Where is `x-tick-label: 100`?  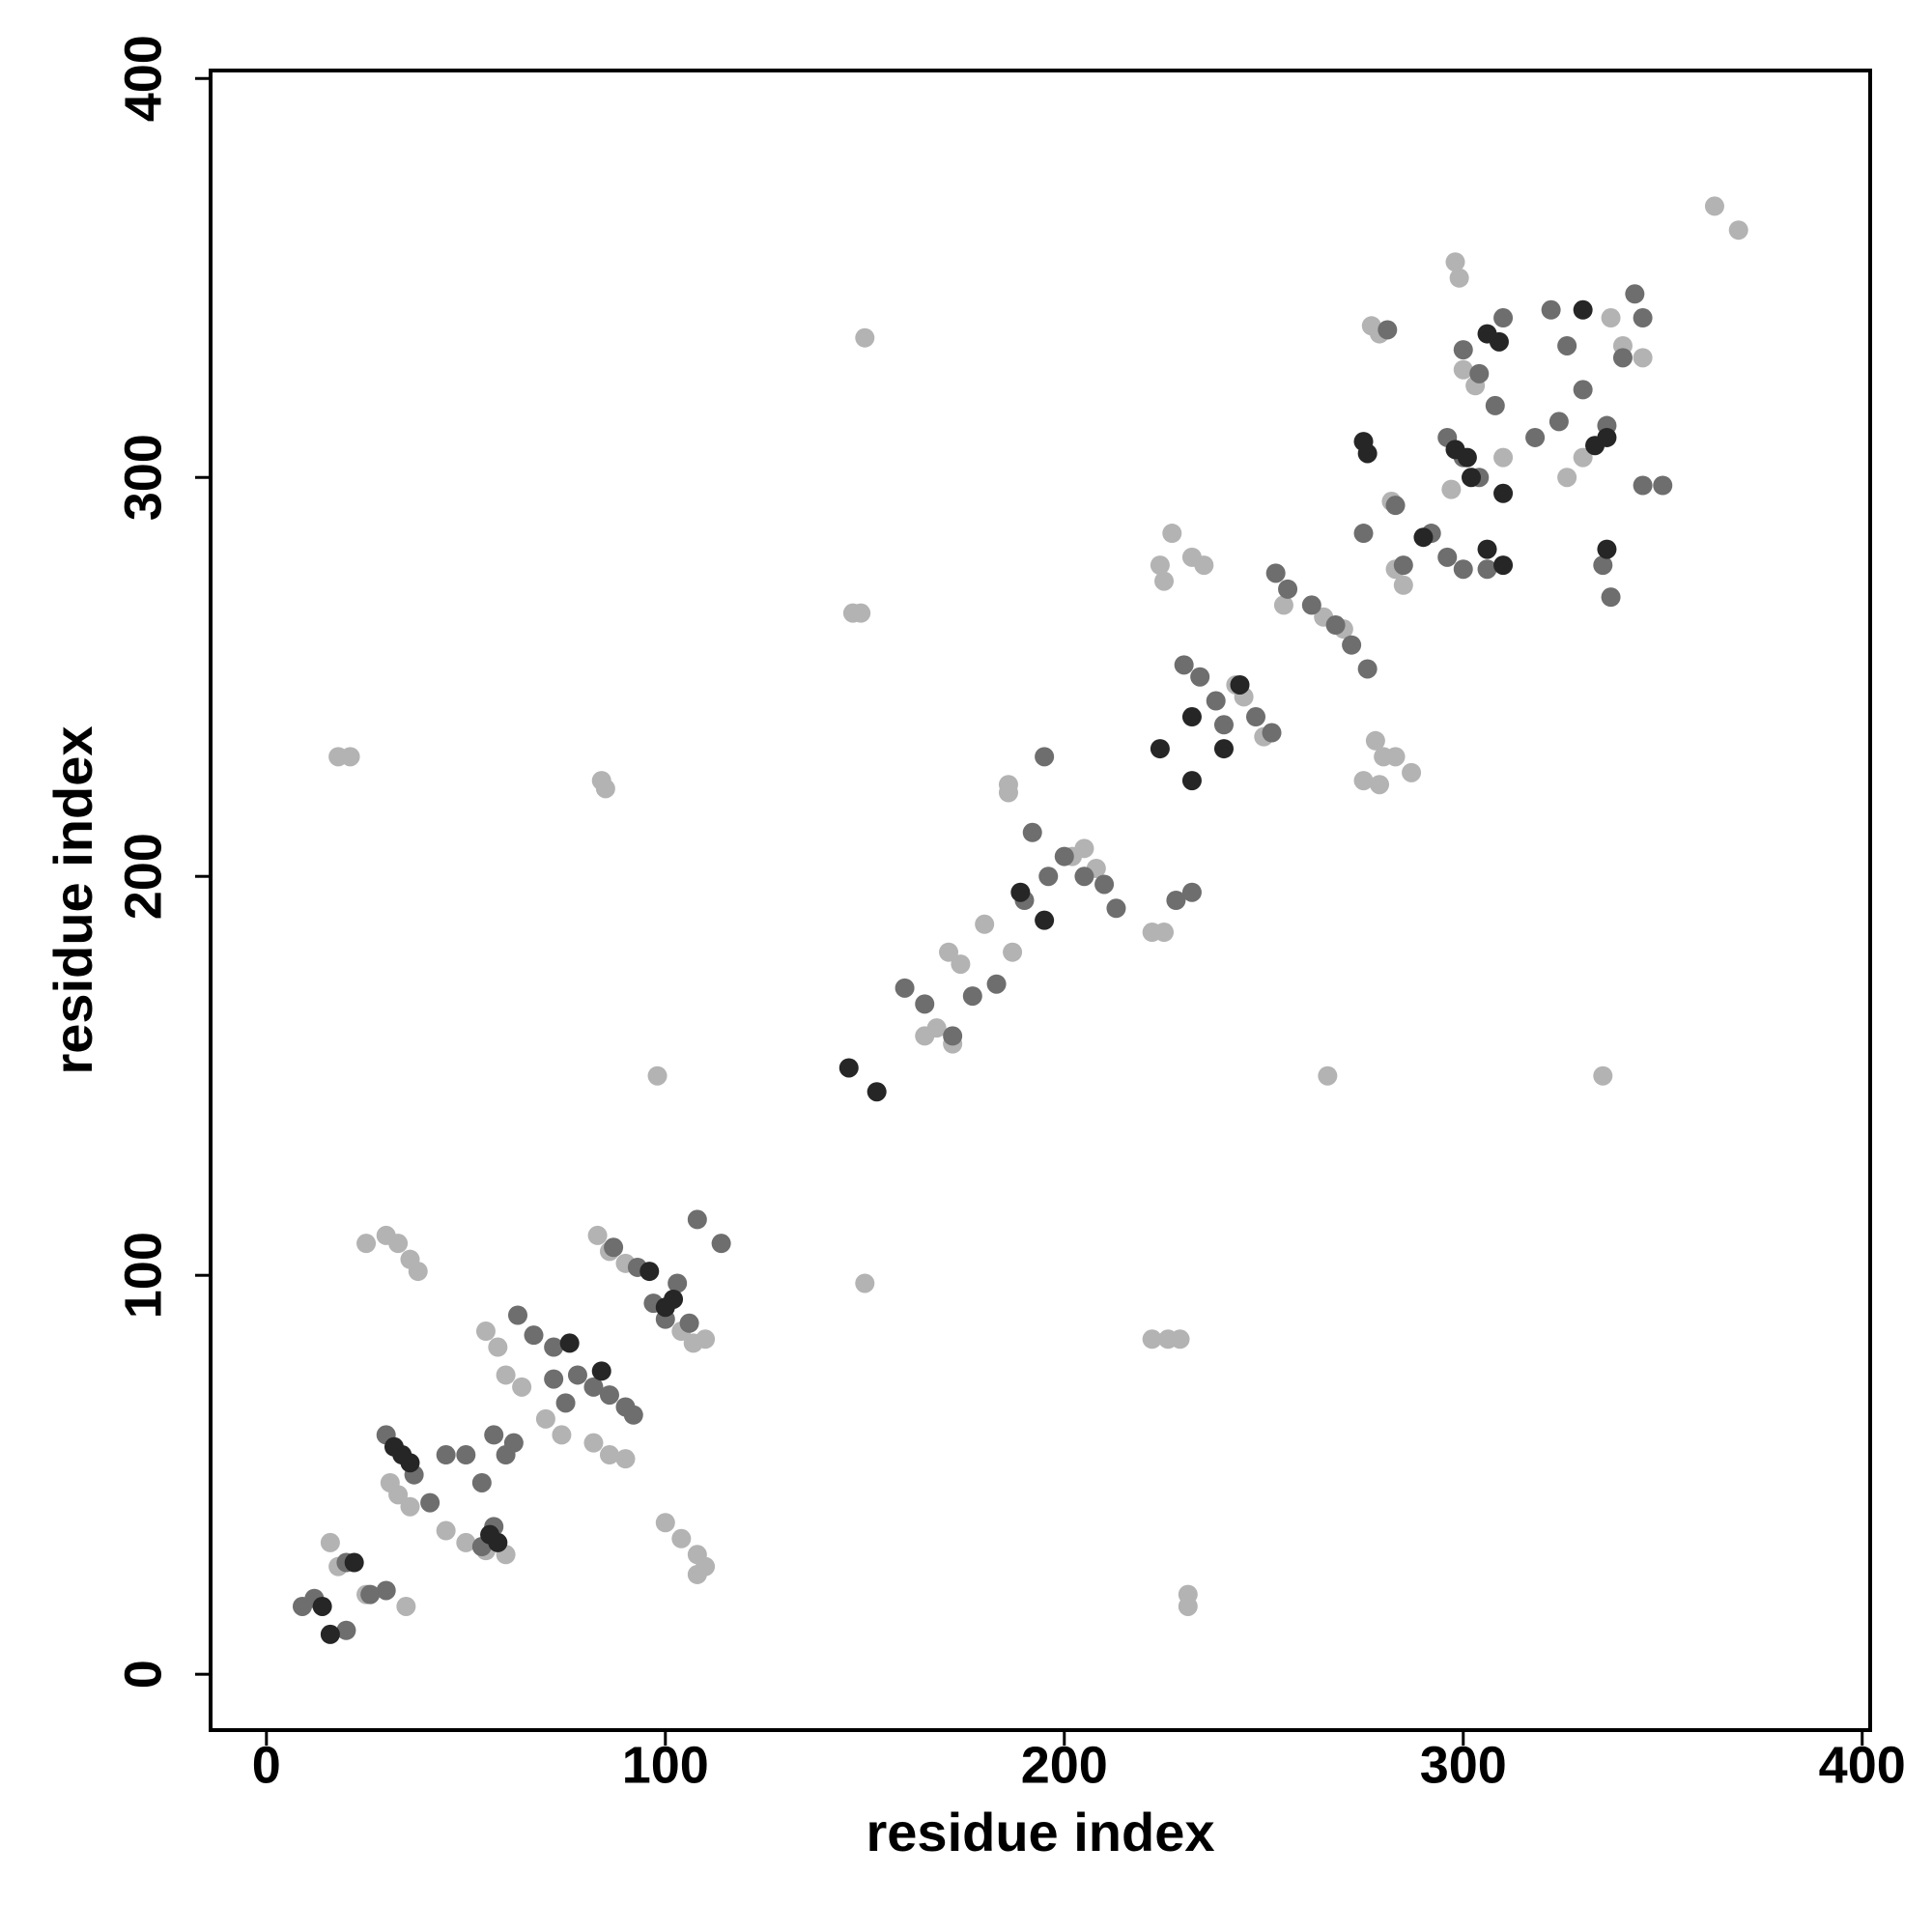 x-tick-label: 100 is located at coordinates (665, 1765).